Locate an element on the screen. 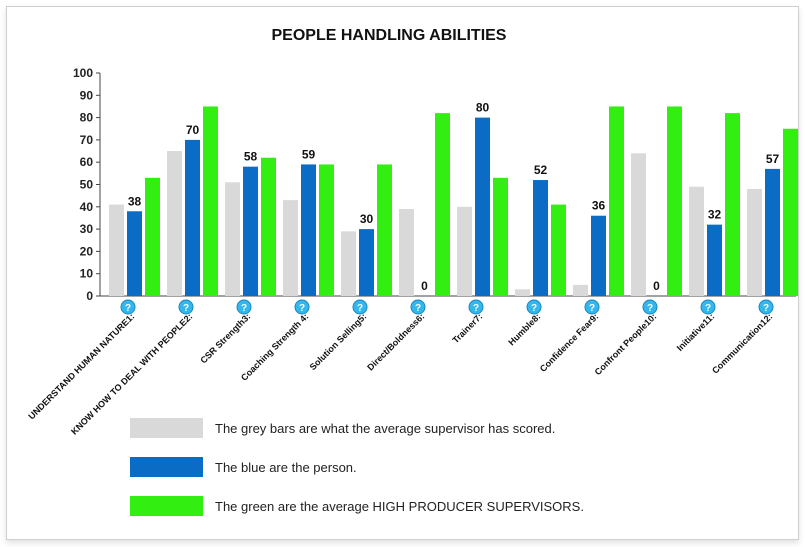 The height and width of the screenshot is (547, 805). x-tick-label: Trainer7: is located at coordinates (467, 328).